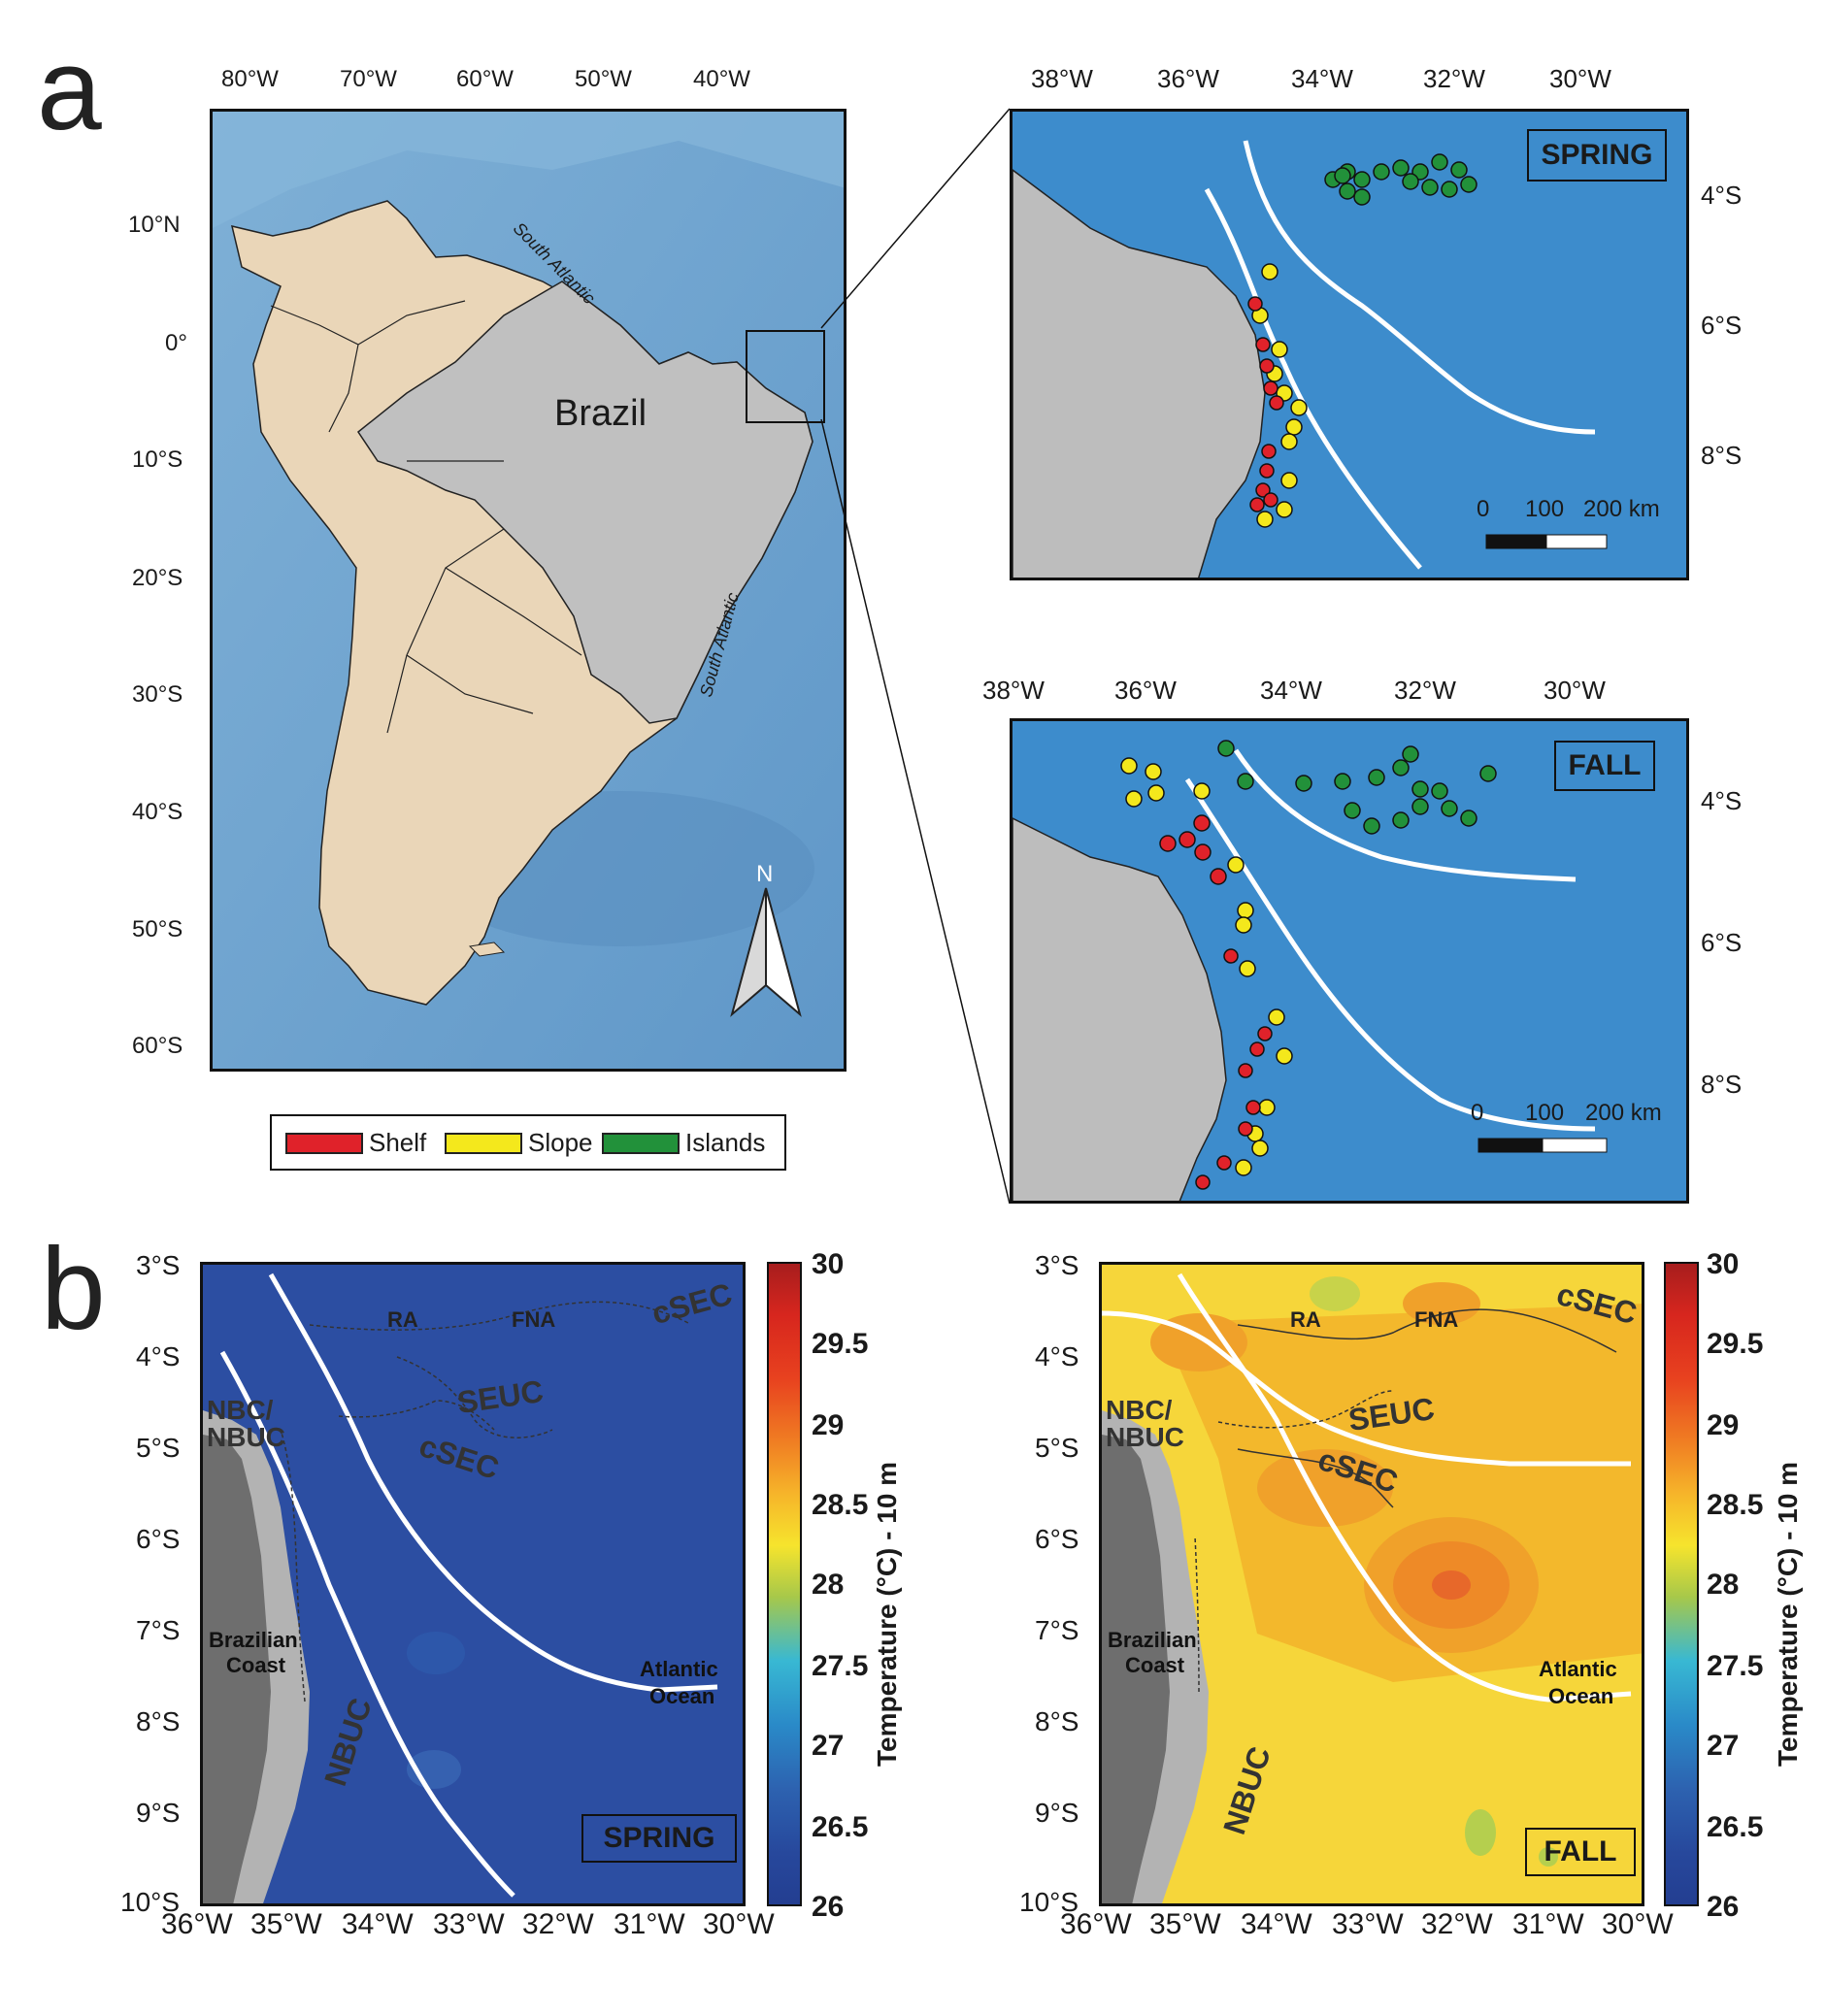  I want to click on lat-label: 60°S, so click(157, 1046).